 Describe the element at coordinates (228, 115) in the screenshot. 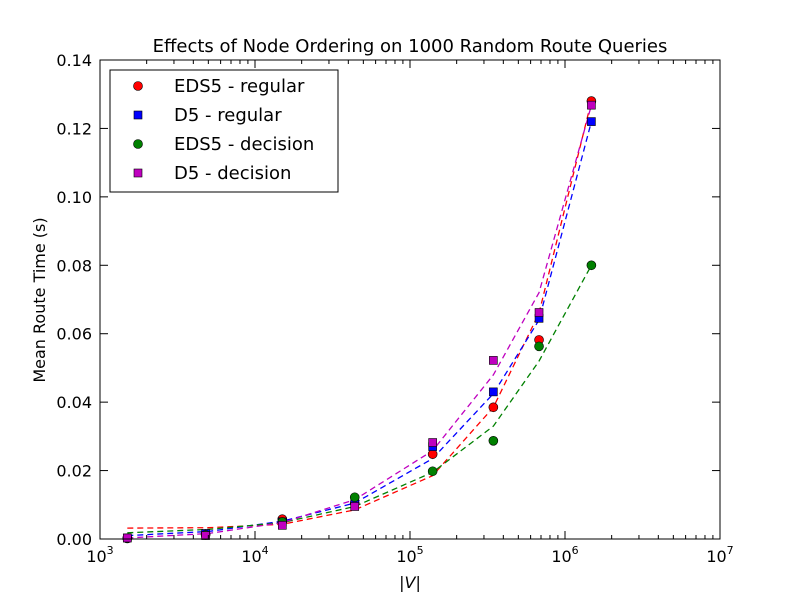

I see `legend-label: D5 - regular` at that location.